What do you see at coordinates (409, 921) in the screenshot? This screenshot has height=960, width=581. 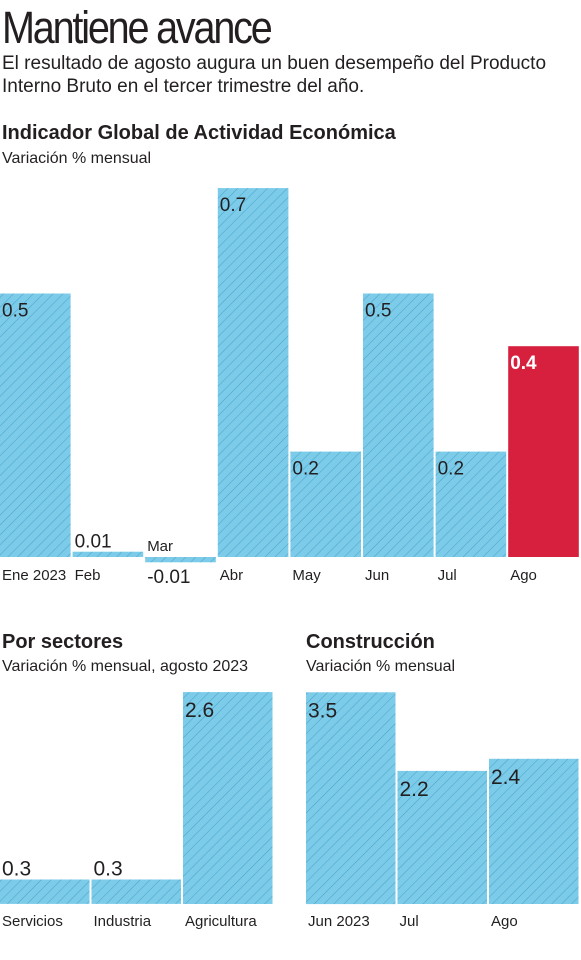 I see `category-label-2-1: Jul` at bounding box center [409, 921].